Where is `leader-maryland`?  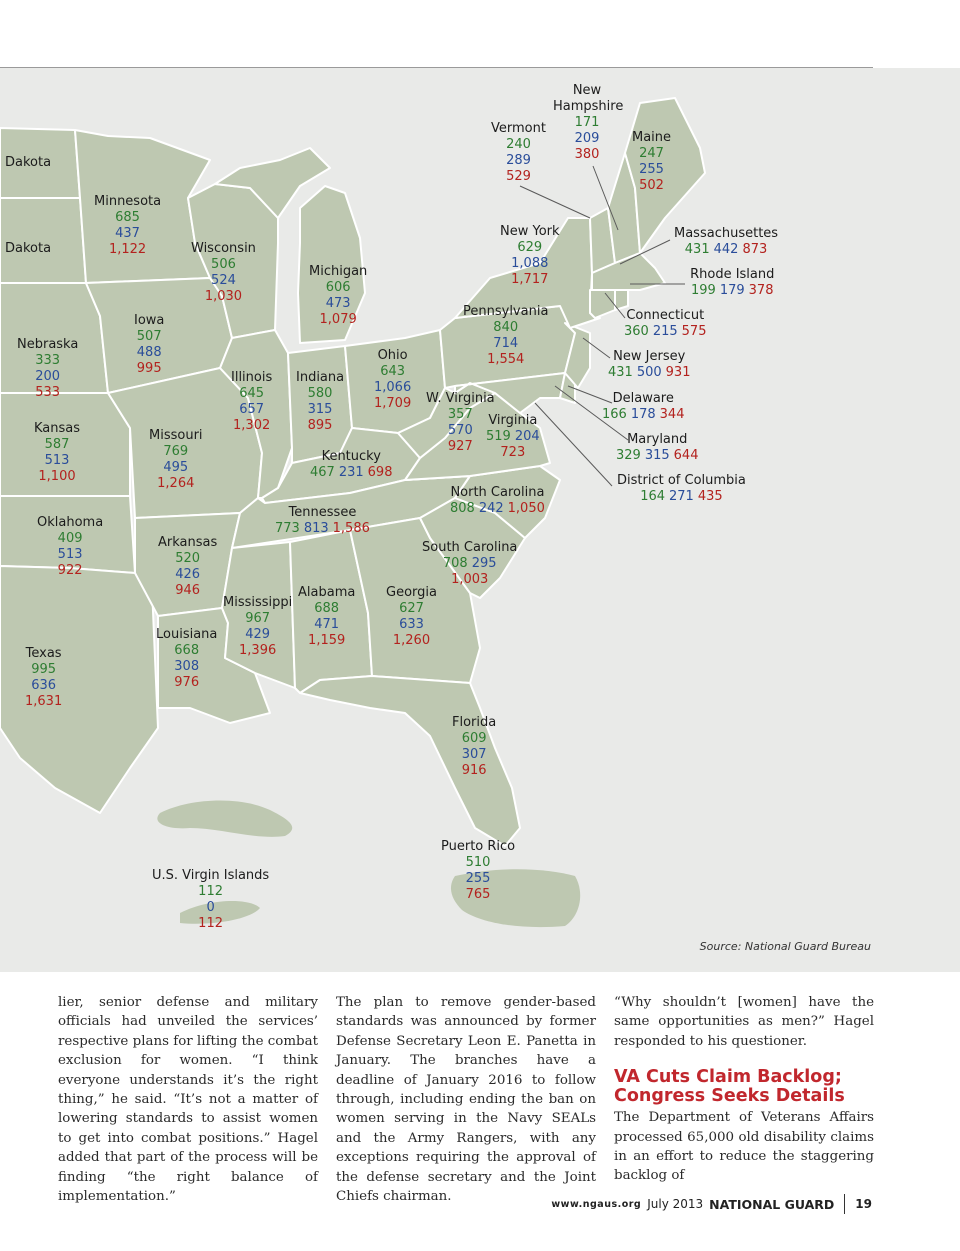
leader-maryland is located at coordinates (591, 413).